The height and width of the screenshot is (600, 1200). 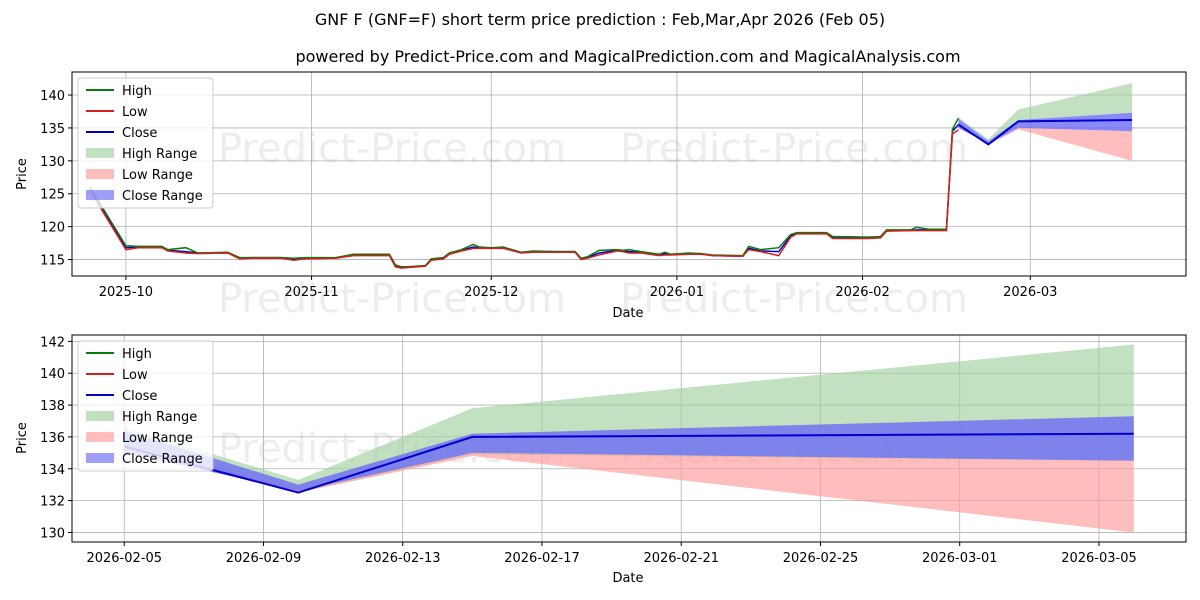 I want to click on x-tick-label: 2026-02, so click(x=862, y=292).